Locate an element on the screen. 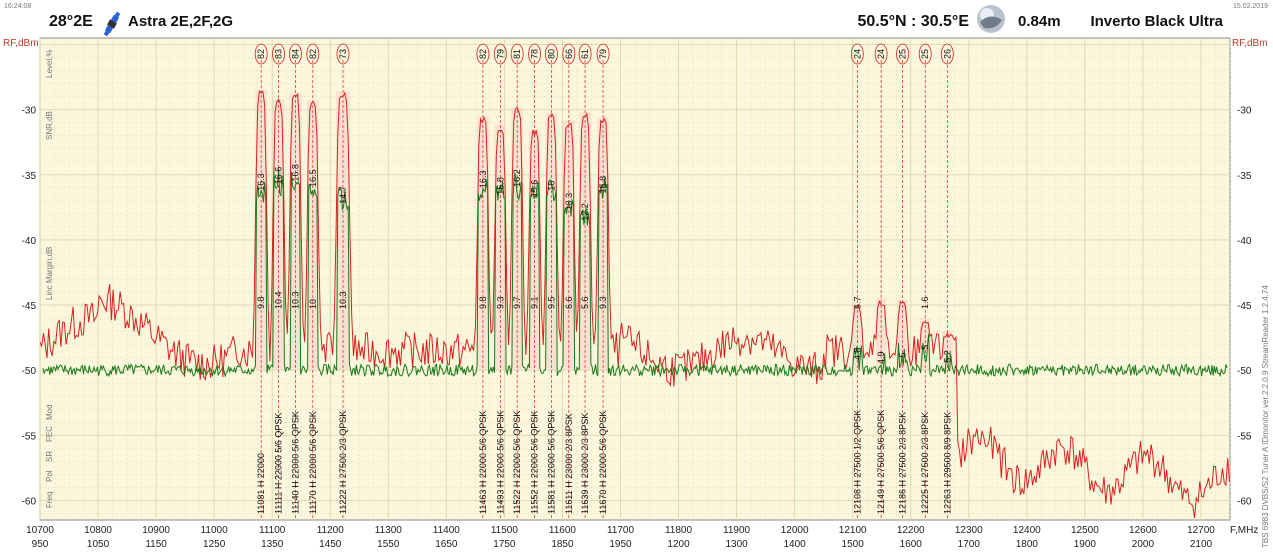  margin-value: 10.3 is located at coordinates (295, 301).